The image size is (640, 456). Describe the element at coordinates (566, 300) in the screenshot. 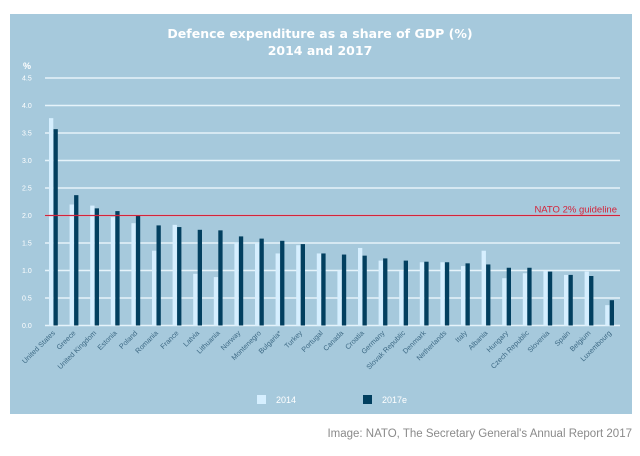

I see `bar-2014-spain` at that location.